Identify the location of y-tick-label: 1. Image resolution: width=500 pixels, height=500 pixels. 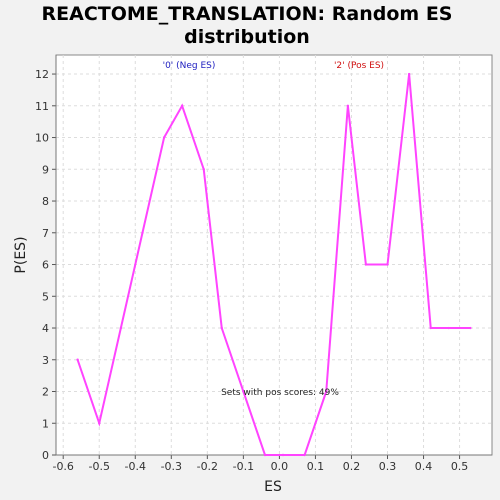
(45, 423).